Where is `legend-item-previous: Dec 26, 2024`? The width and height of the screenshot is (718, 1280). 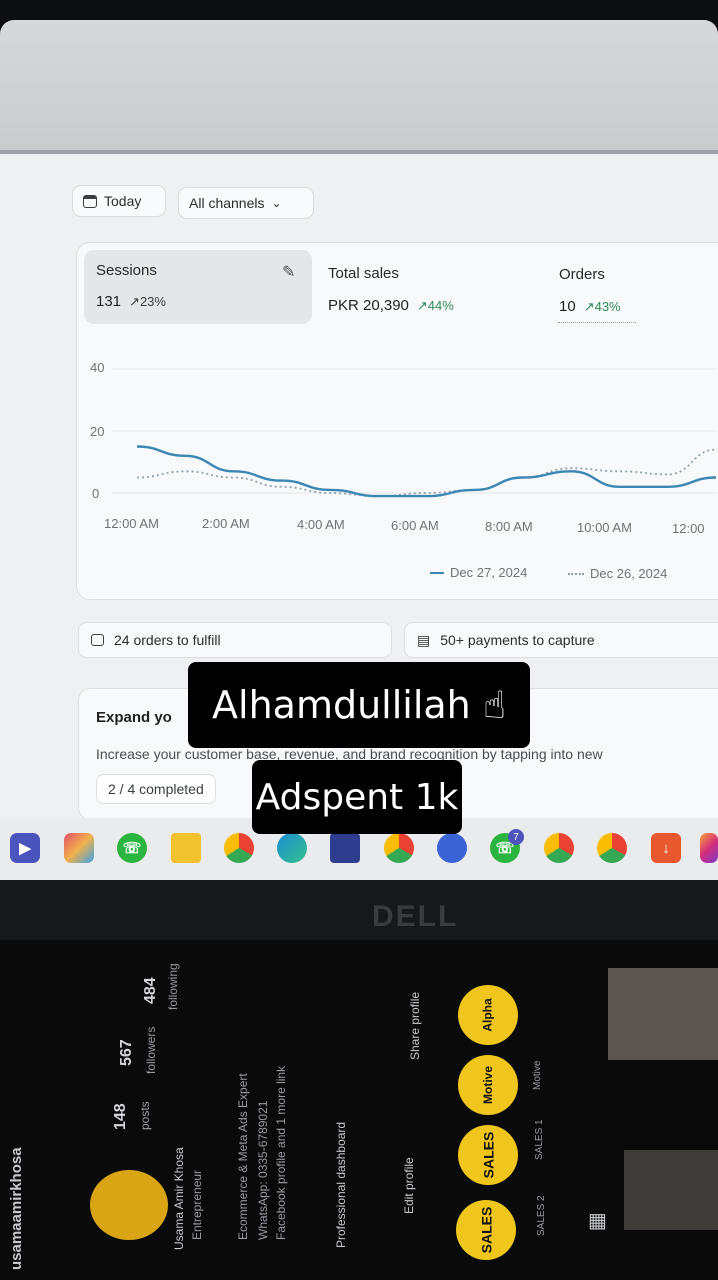 legend-item-previous: Dec 26, 2024 is located at coordinates (617, 573).